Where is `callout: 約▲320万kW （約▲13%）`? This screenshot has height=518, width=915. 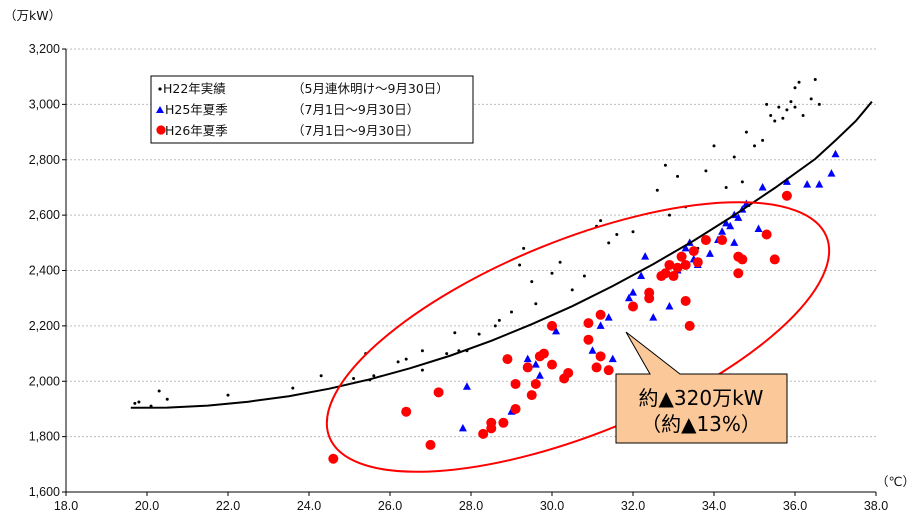
callout: 約▲320万kW （約▲13%） is located at coordinates (701, 387).